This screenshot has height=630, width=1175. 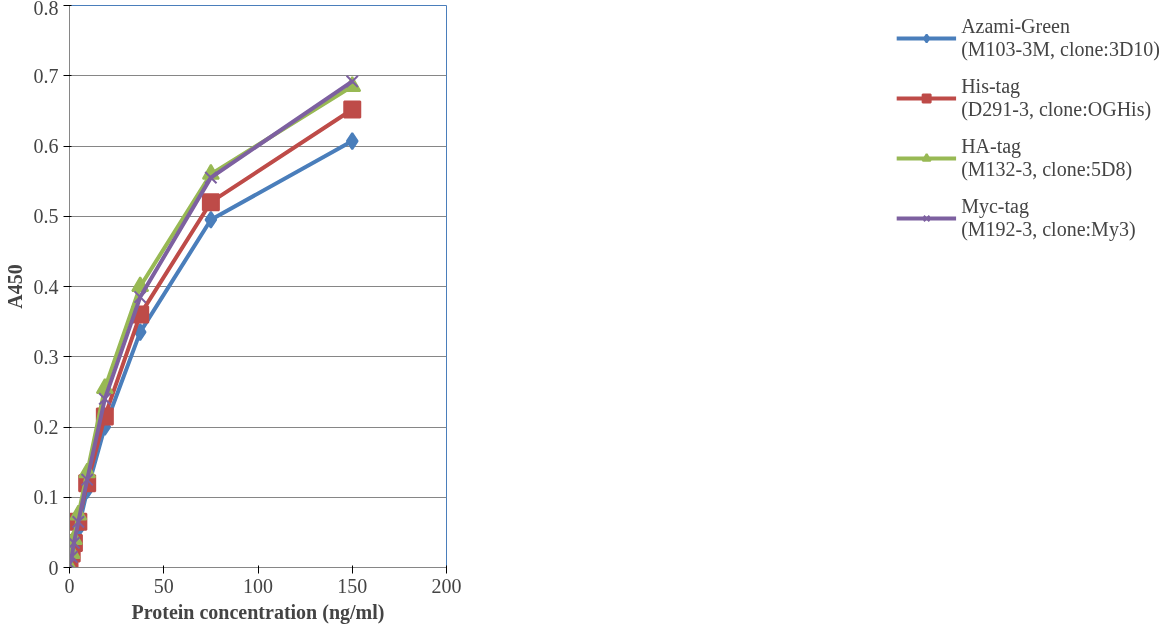 What do you see at coordinates (46, 75) in the screenshot?
I see `y-tick-label: 0.7` at bounding box center [46, 75].